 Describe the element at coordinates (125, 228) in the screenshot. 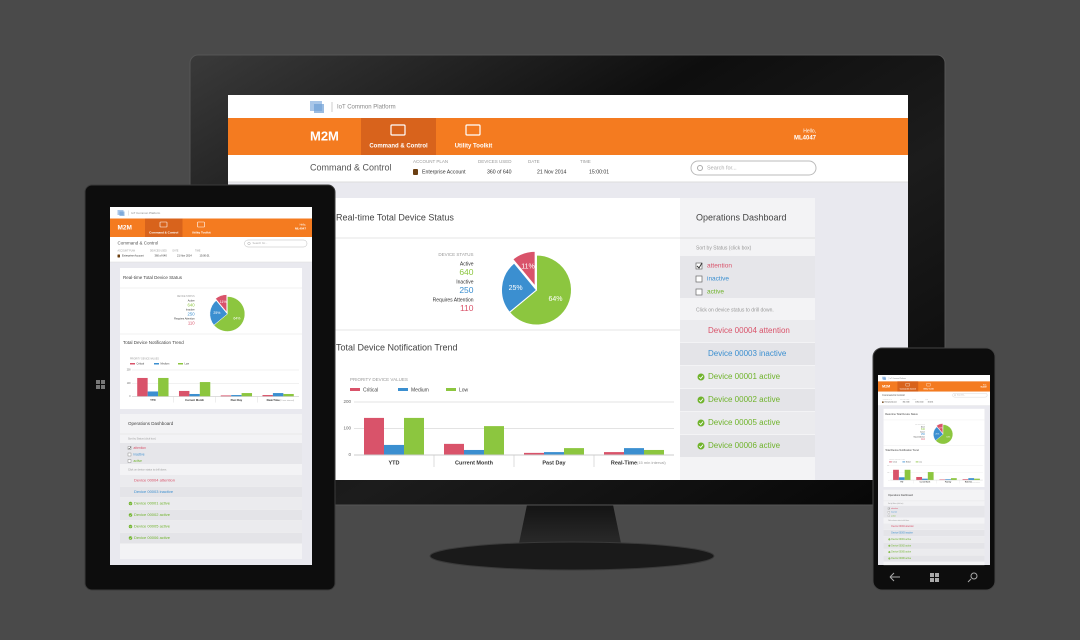

I see `app-name: M2M` at that location.